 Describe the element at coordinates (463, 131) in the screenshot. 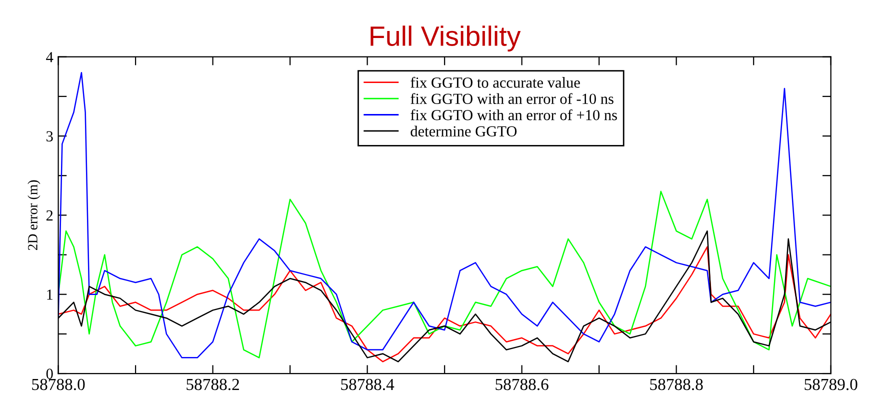

I see `legend-label: determine GGTO` at that location.